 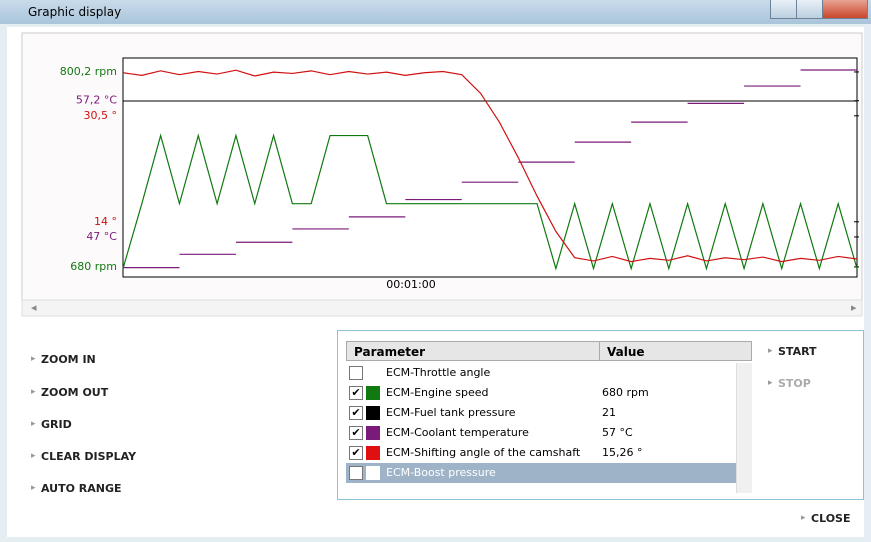 What do you see at coordinates (744, 428) in the screenshot?
I see `v-scrollbar` at bounding box center [744, 428].